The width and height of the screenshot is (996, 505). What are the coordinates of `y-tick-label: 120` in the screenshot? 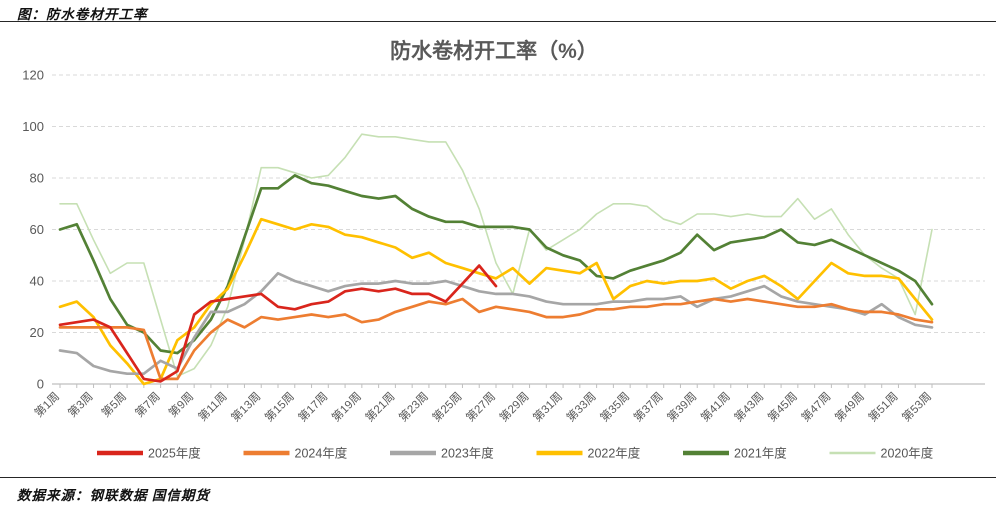 It's located at (33, 75).